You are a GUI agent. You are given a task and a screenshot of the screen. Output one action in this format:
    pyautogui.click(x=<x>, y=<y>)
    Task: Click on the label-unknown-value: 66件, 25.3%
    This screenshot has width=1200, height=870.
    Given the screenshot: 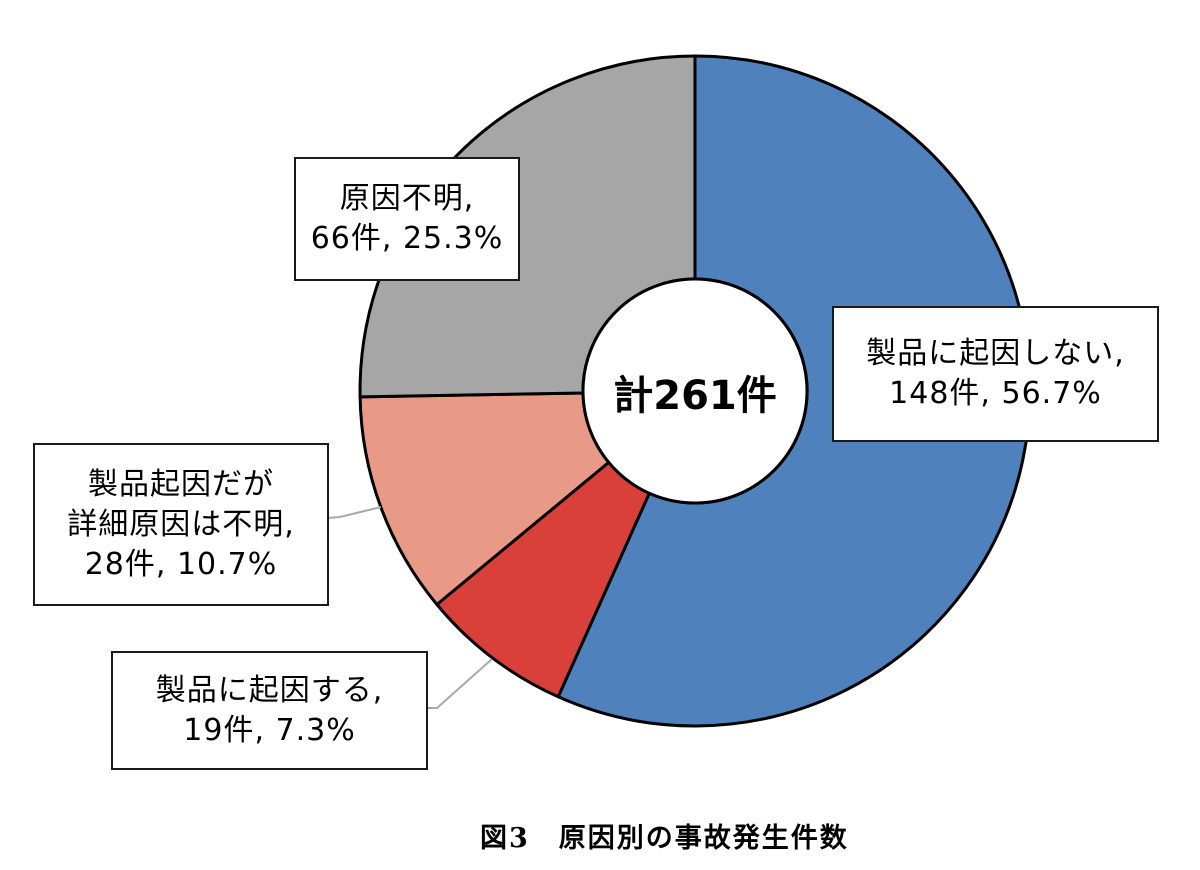 What is the action you would take?
    pyautogui.click(x=407, y=238)
    